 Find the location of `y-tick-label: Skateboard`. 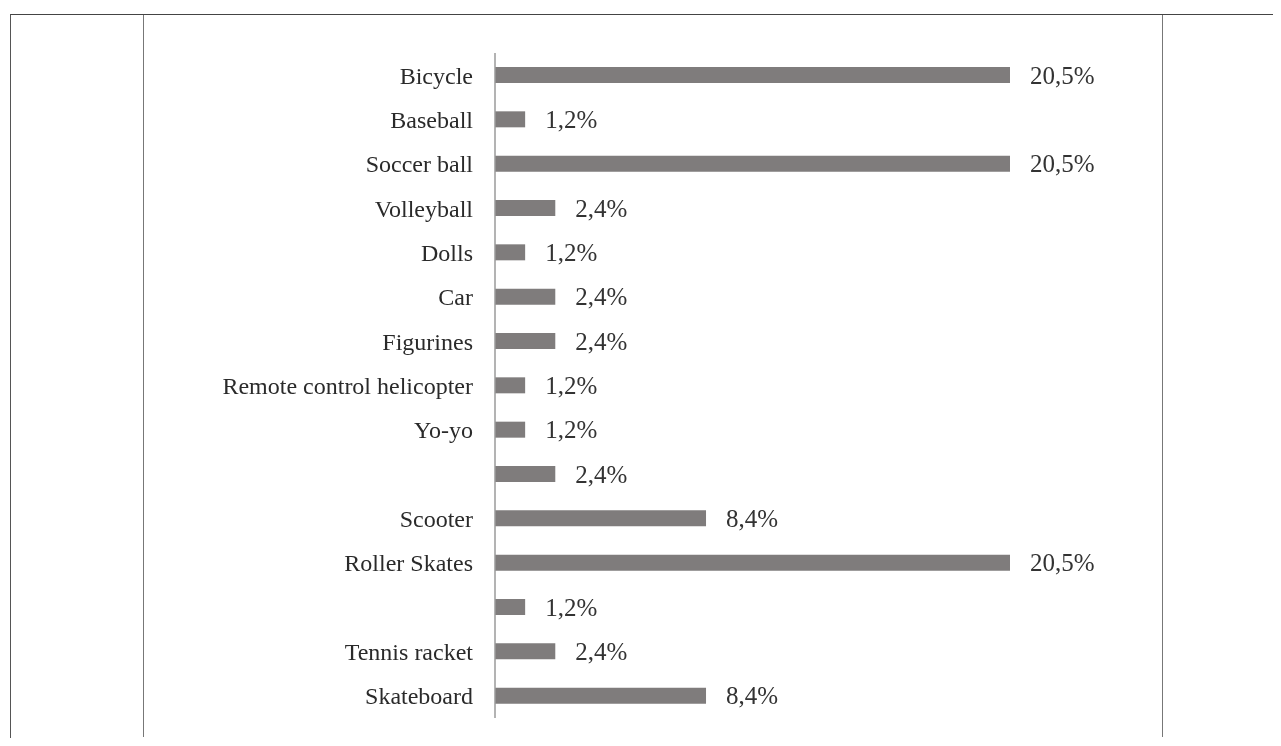

y-tick-label: Skateboard is located at coordinates (419, 696).